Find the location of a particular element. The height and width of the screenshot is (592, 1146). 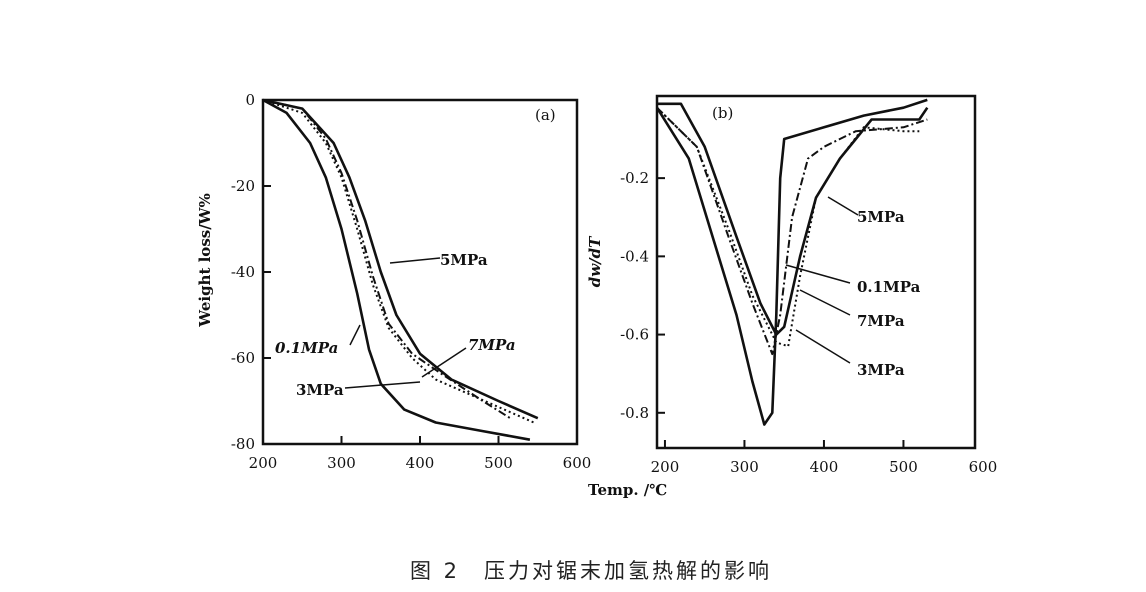

y-tick-label: -0.8 is located at coordinates (634, 413).